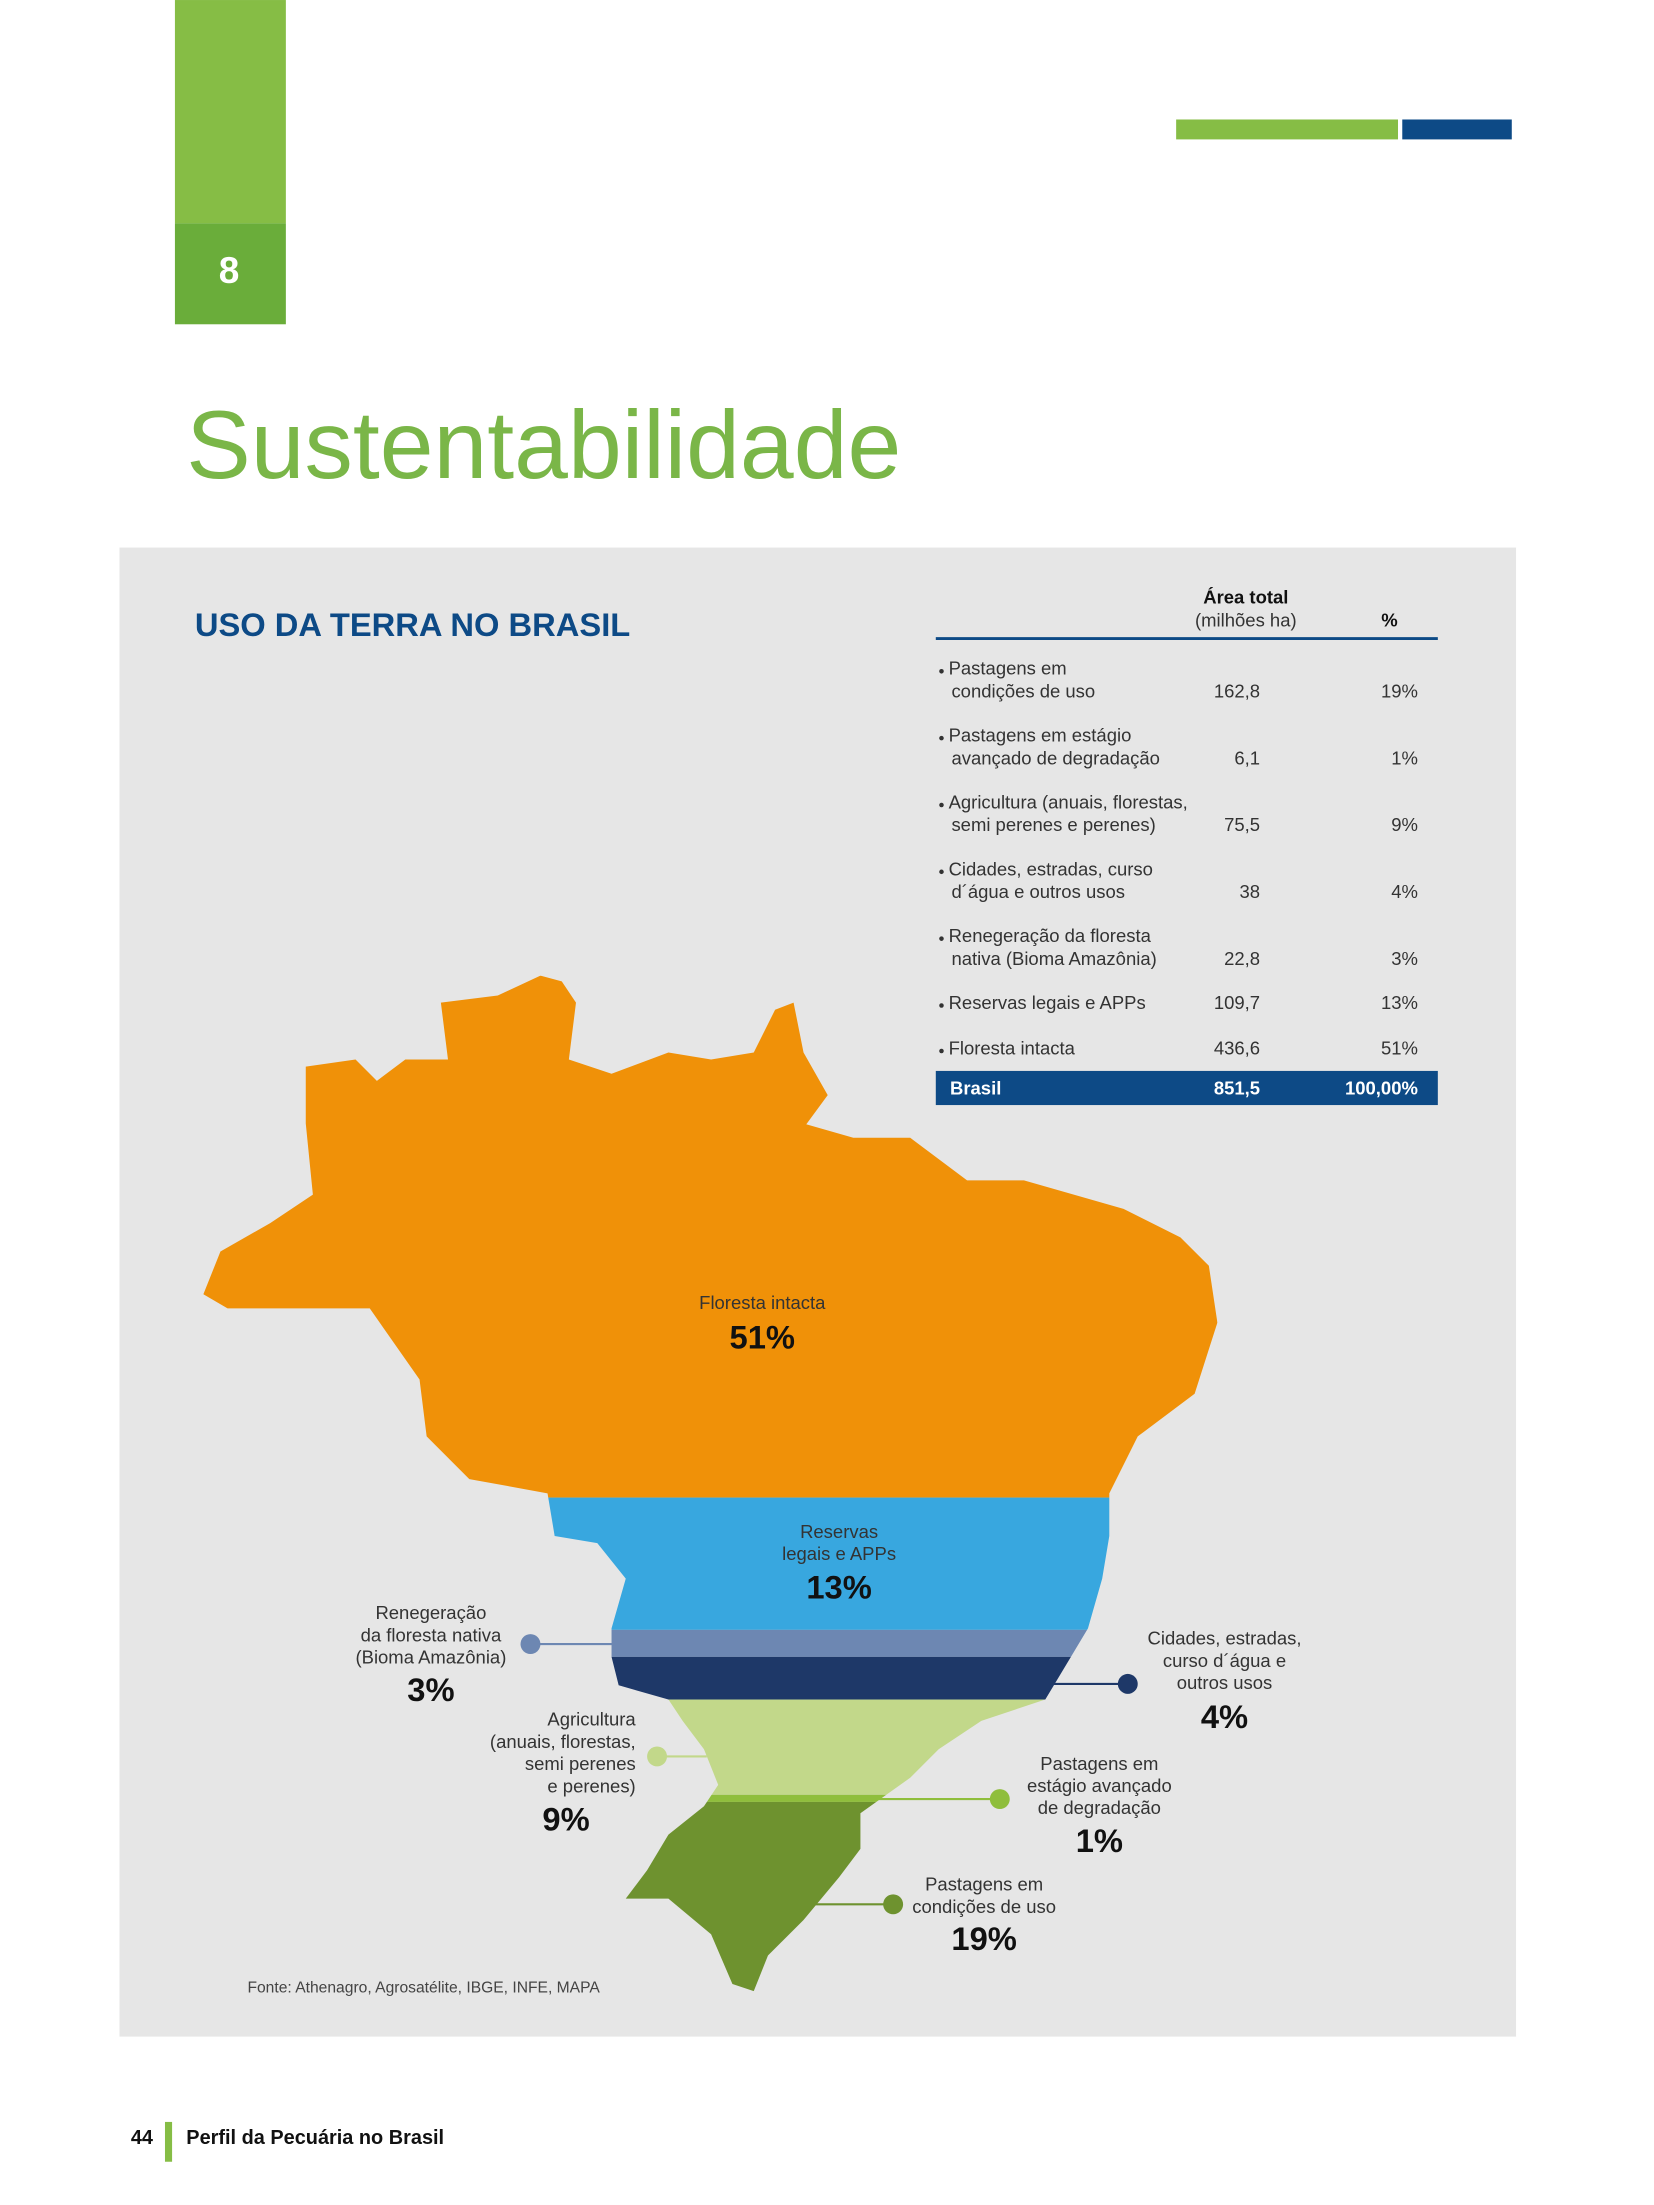 This screenshot has width=1654, height=2205. Describe the element at coordinates (230, 112) in the screenshot. I see `chapter-bar` at that location.